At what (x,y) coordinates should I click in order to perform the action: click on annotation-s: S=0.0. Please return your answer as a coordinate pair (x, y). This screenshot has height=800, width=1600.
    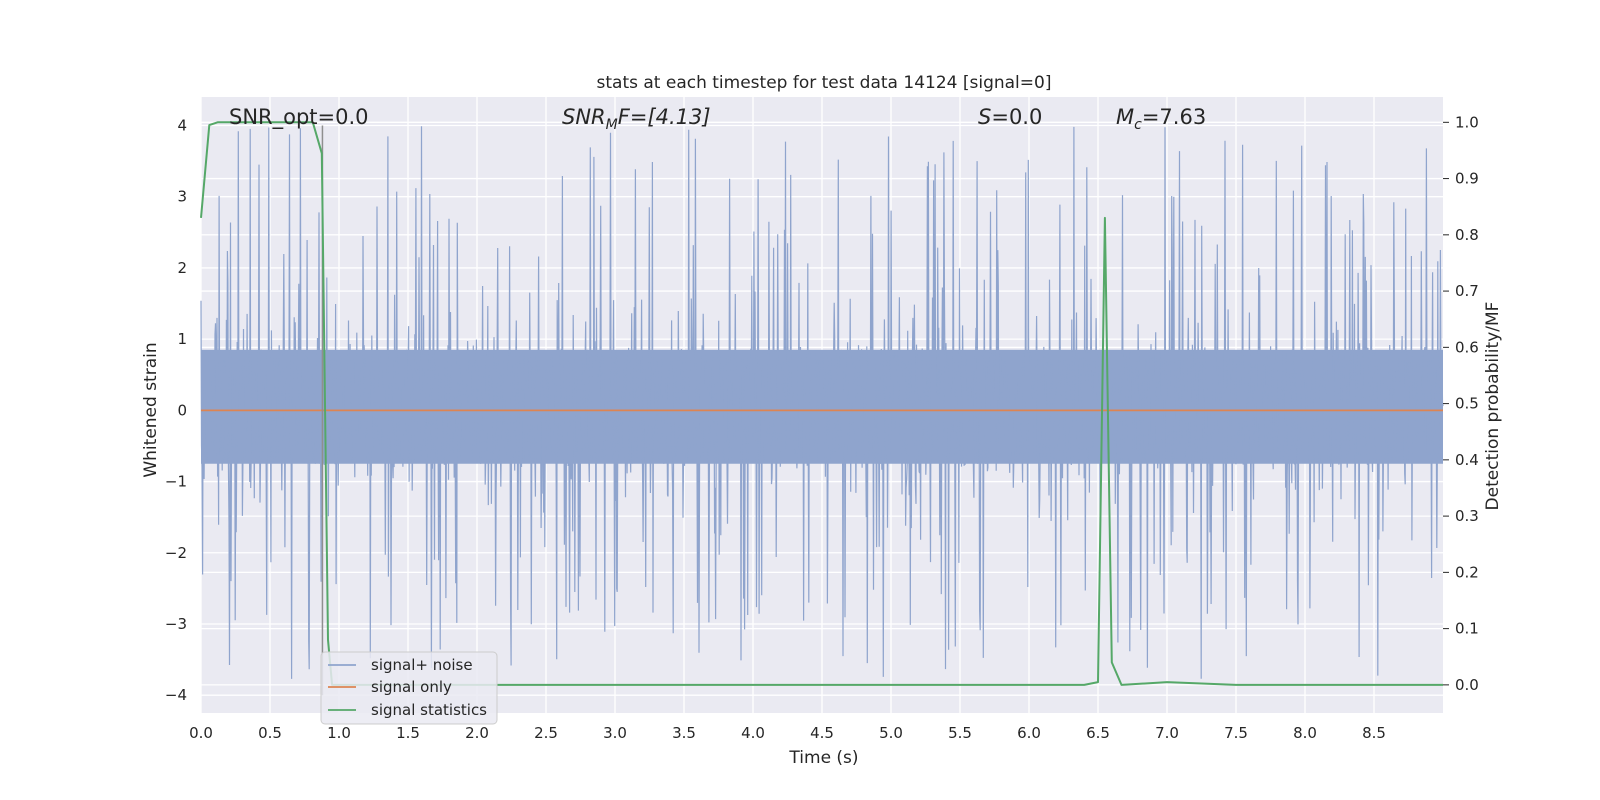
    Looking at the image, I should click on (1010, 117).